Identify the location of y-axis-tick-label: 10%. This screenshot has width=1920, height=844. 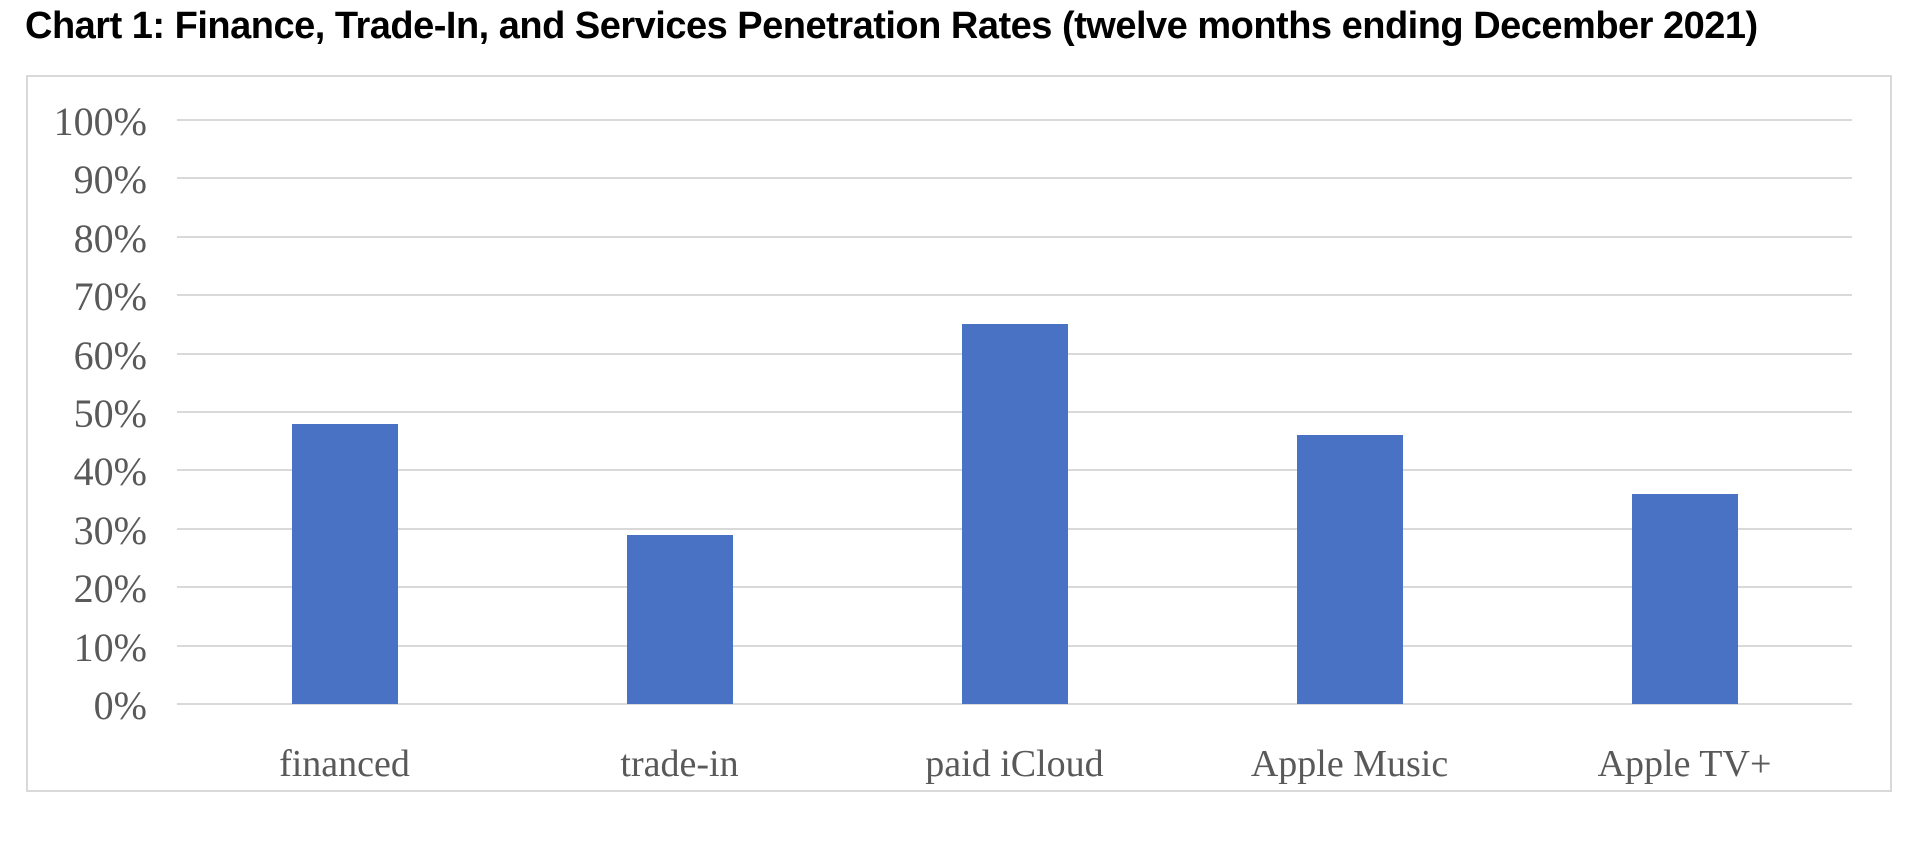
(110, 647).